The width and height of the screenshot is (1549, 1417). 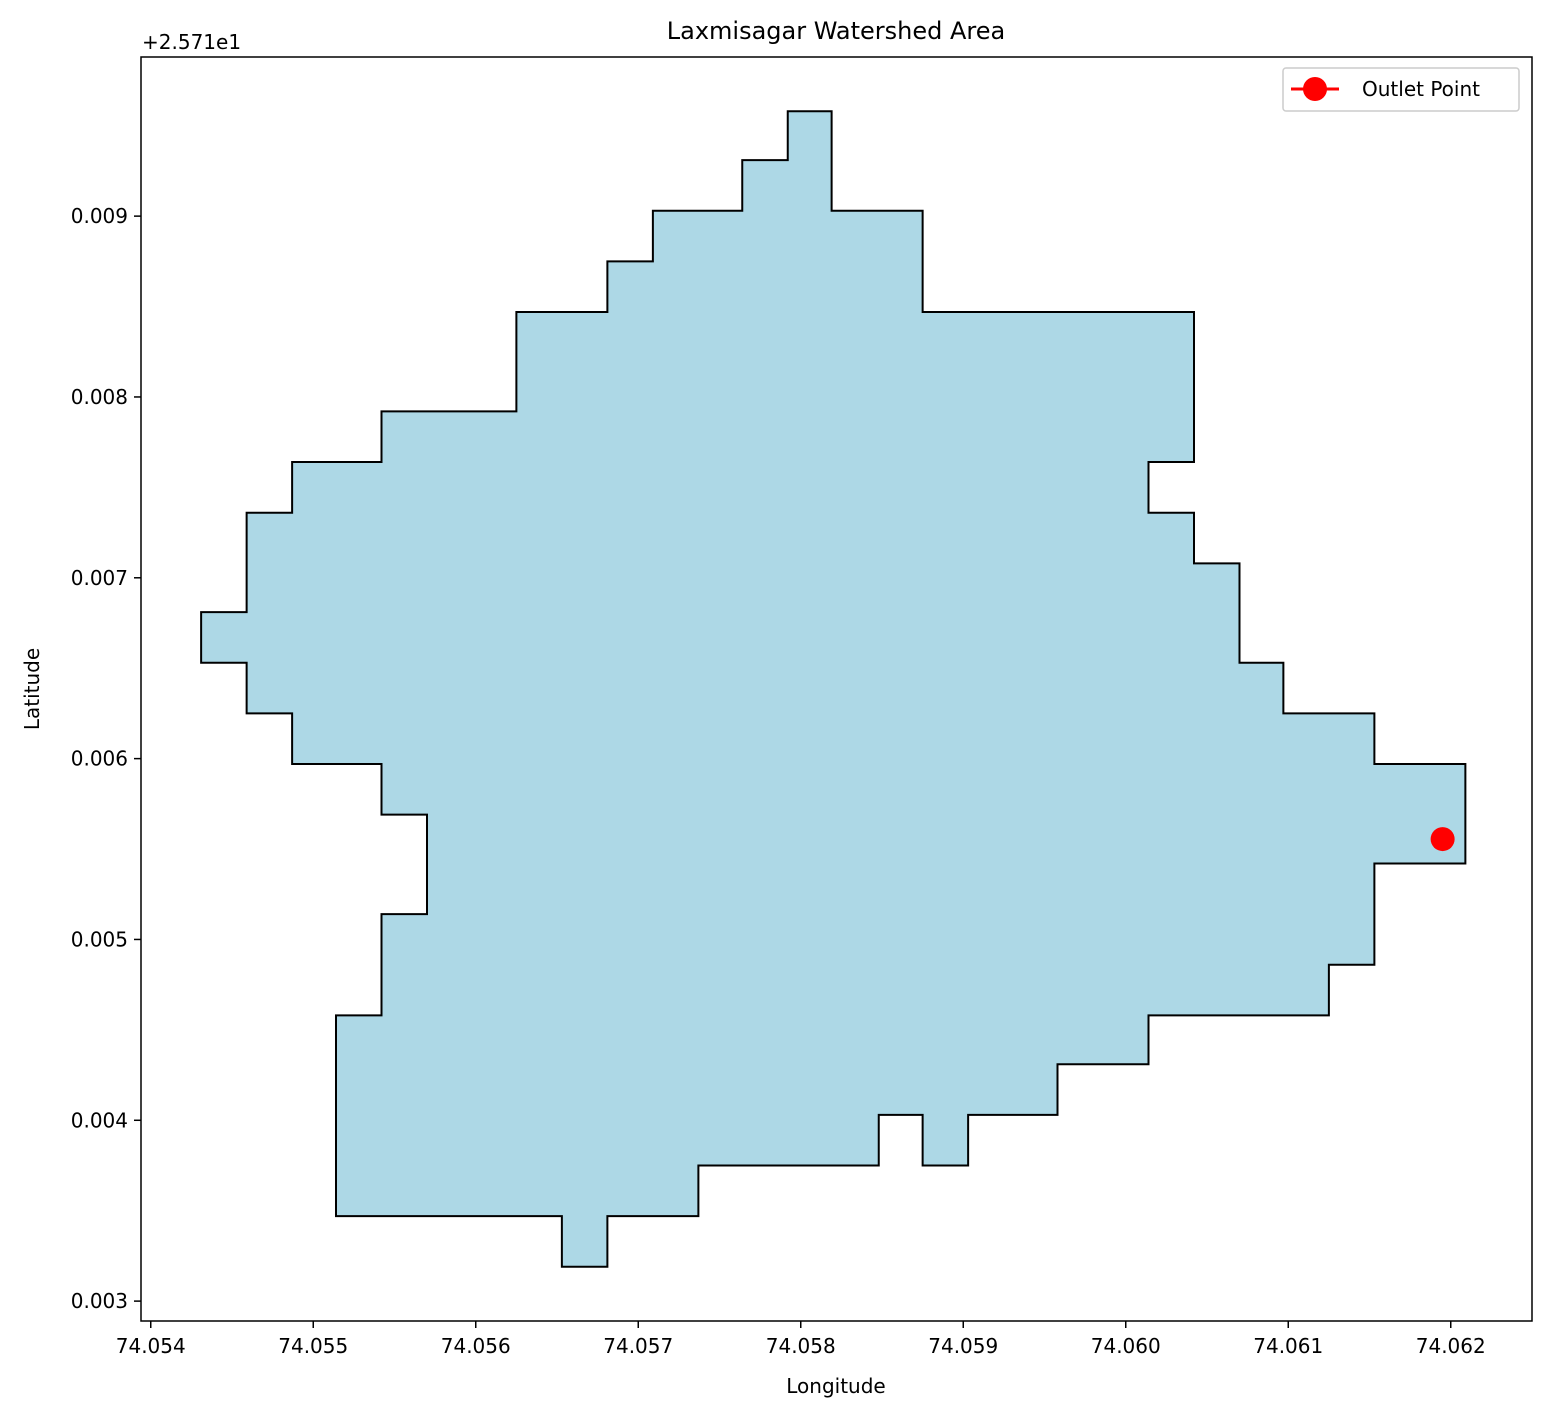 What do you see at coordinates (476, 1346) in the screenshot?
I see `x-tick-label: 74.056` at bounding box center [476, 1346].